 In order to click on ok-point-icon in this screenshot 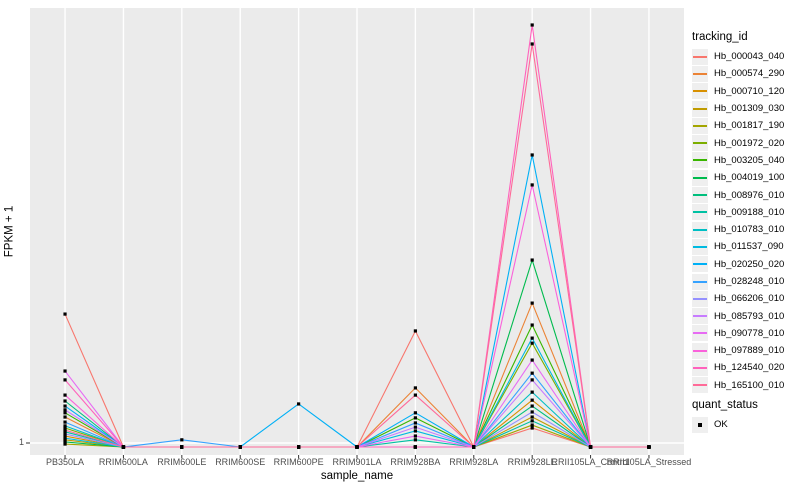, I will do `click(700, 424)`.